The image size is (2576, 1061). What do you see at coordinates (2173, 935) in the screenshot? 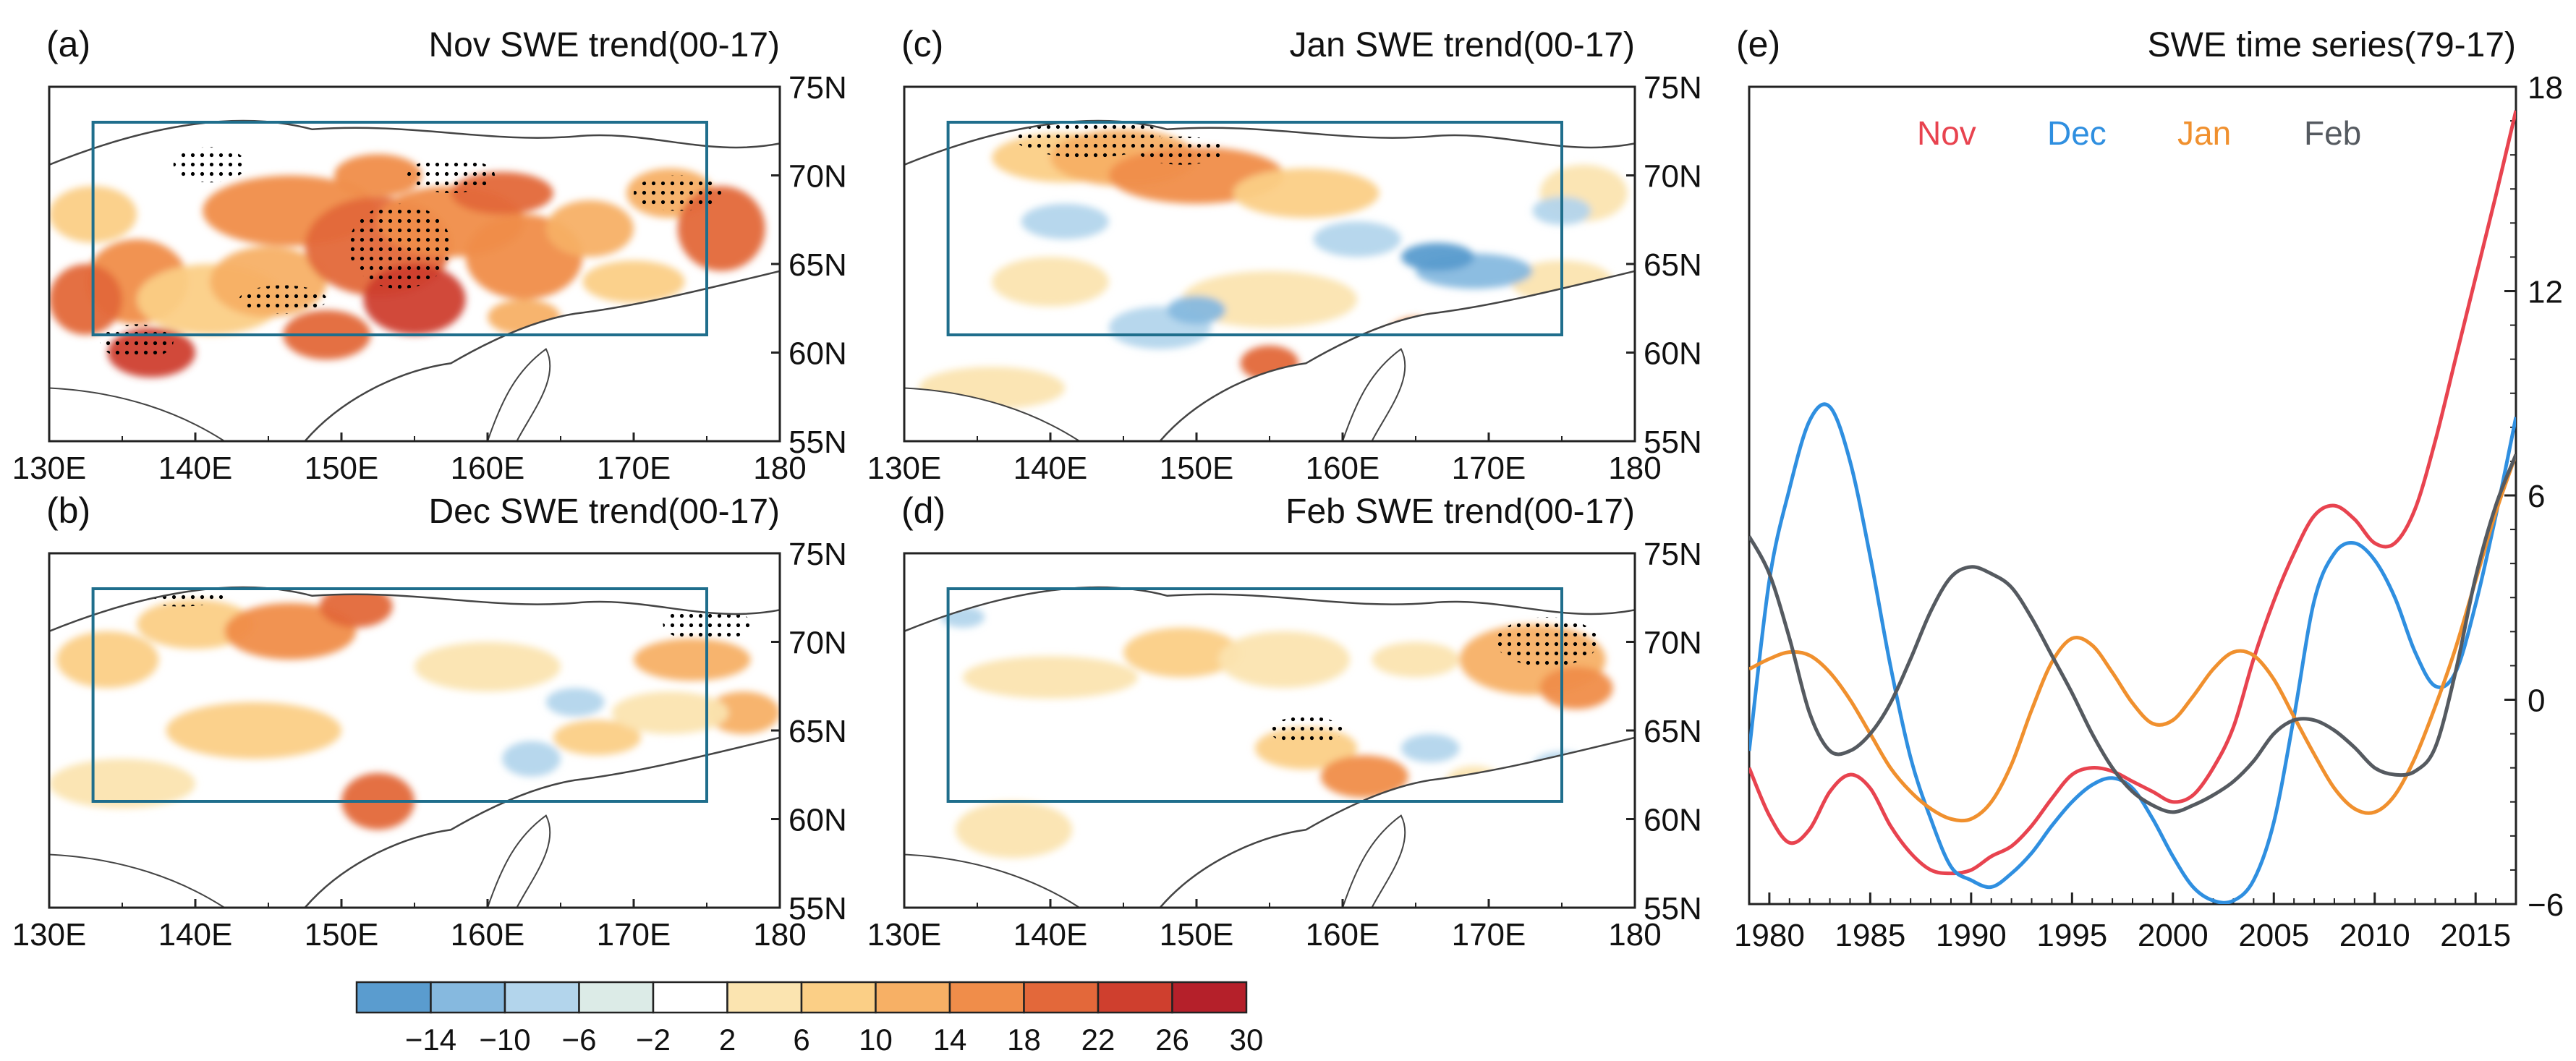
I see `x-tick-label: 2000` at bounding box center [2173, 935].